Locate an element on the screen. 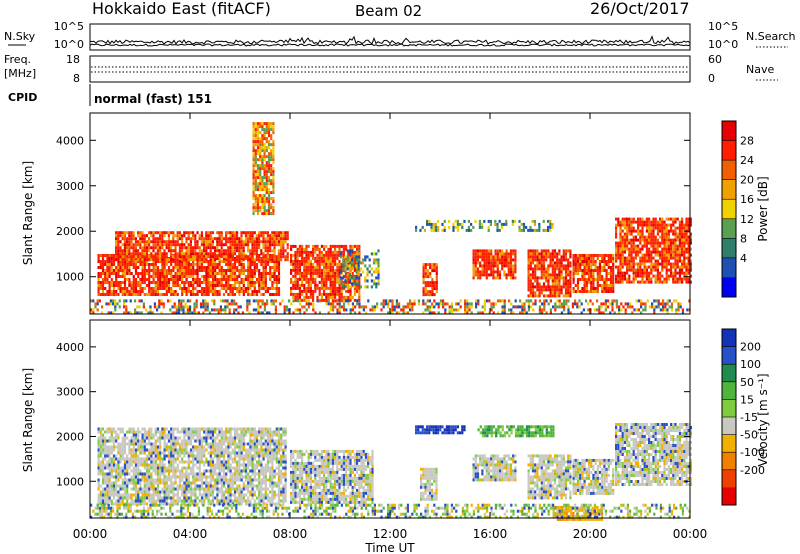 Image resolution: width=800 pixels, height=554 pixels. velocity-data is located at coordinates (391, 472).